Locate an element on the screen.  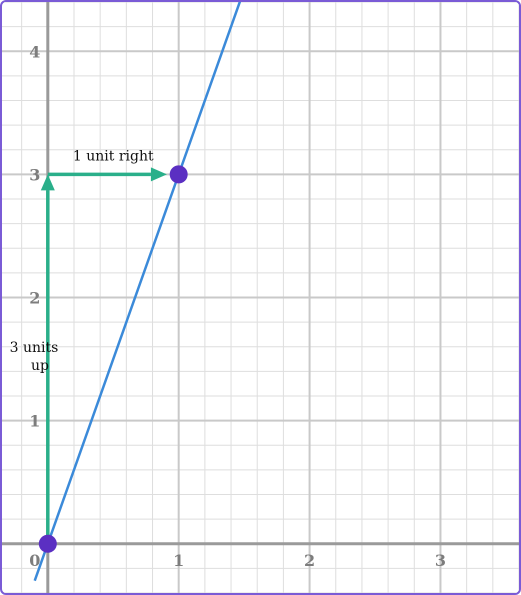
label-rise-line: up is located at coordinates (40, 366).